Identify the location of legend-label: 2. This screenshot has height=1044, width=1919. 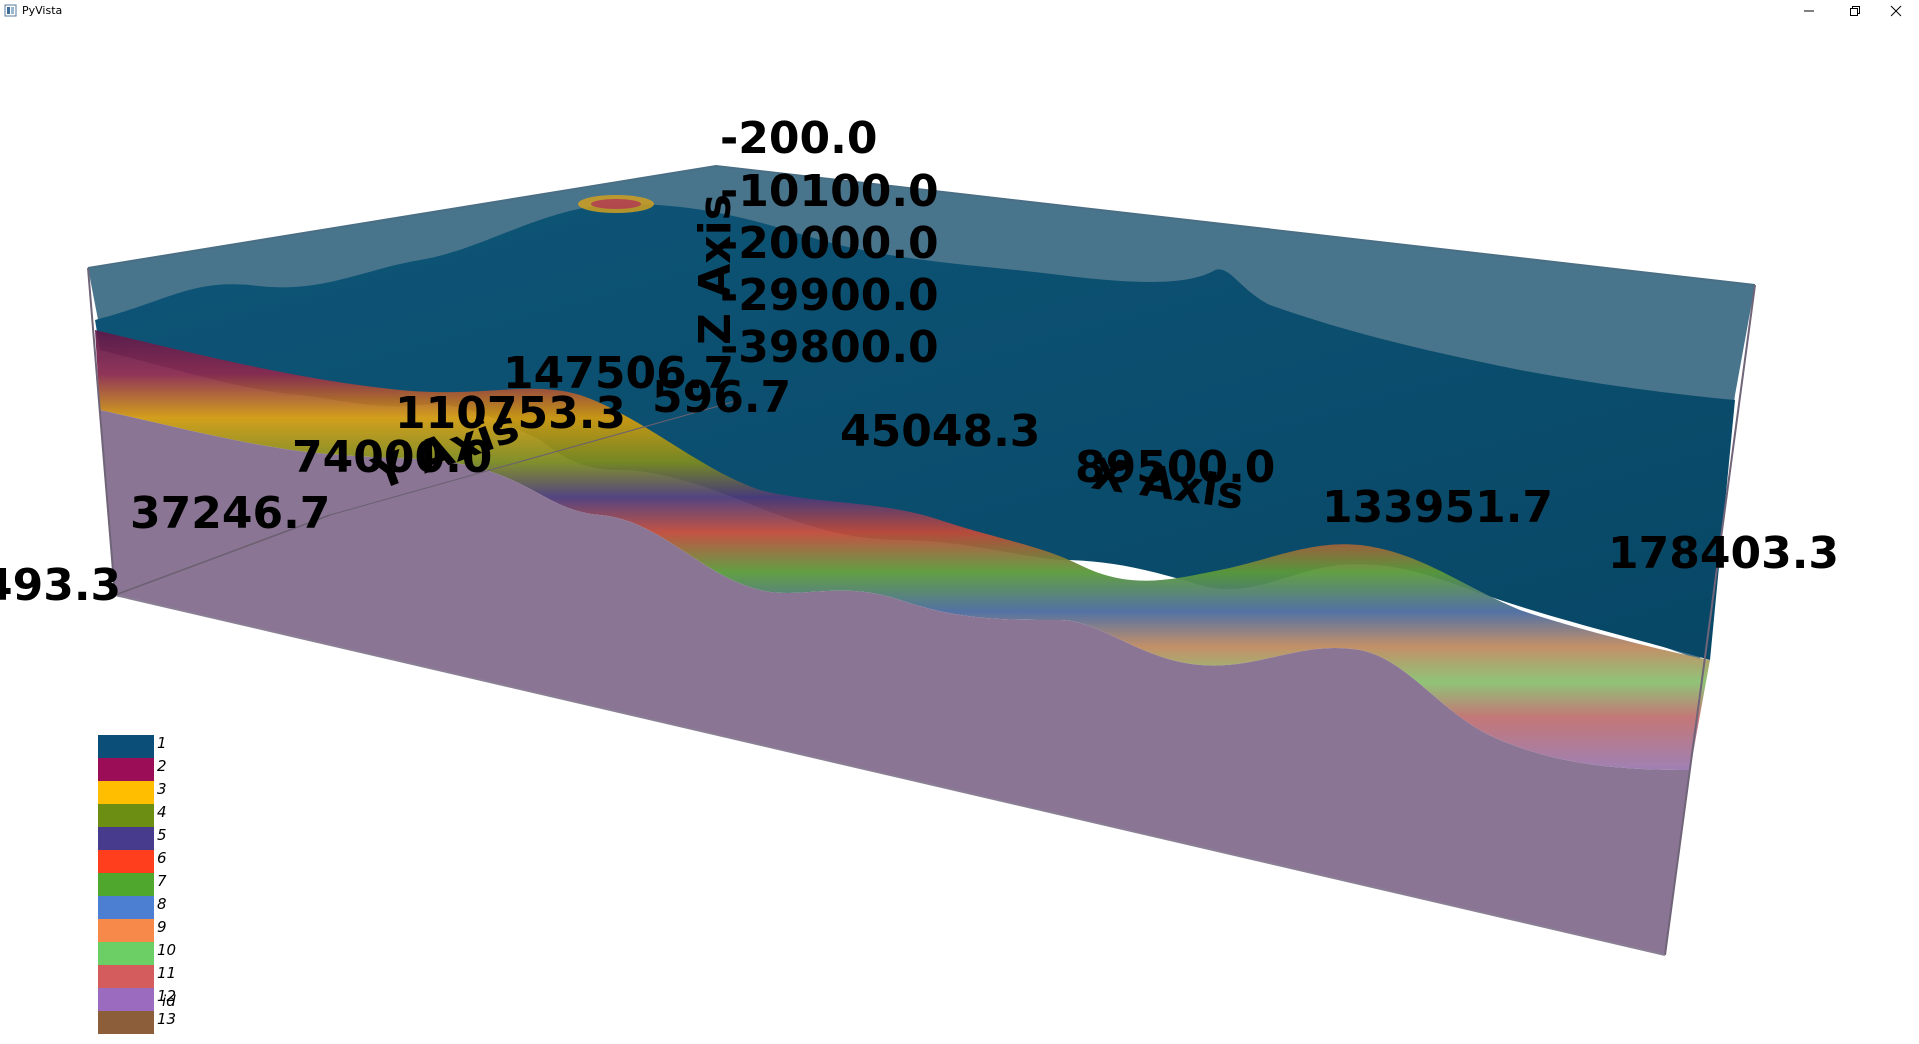
(162, 766).